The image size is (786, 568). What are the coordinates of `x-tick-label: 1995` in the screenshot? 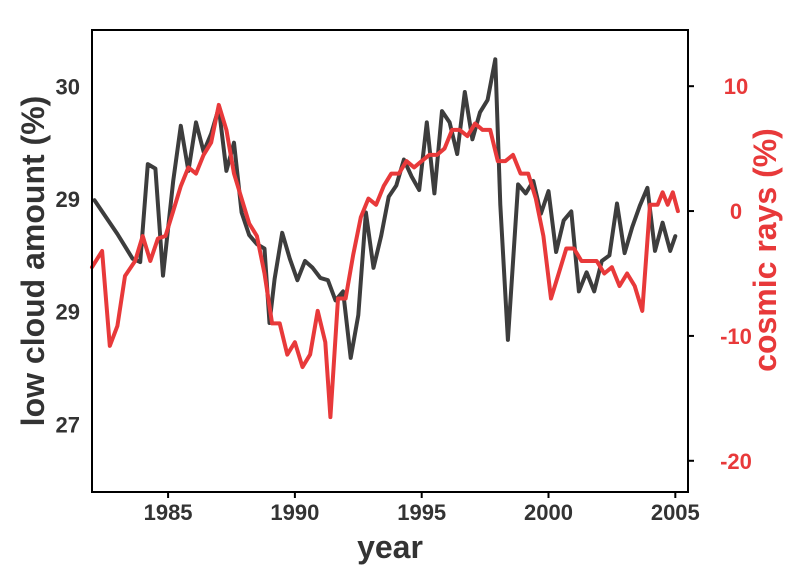 It's located at (421, 512).